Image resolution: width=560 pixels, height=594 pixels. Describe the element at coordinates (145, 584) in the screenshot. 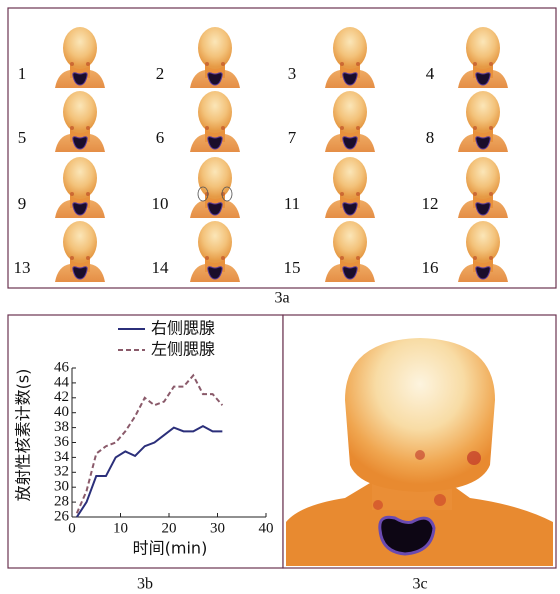

I see `caption: 3b` at that location.